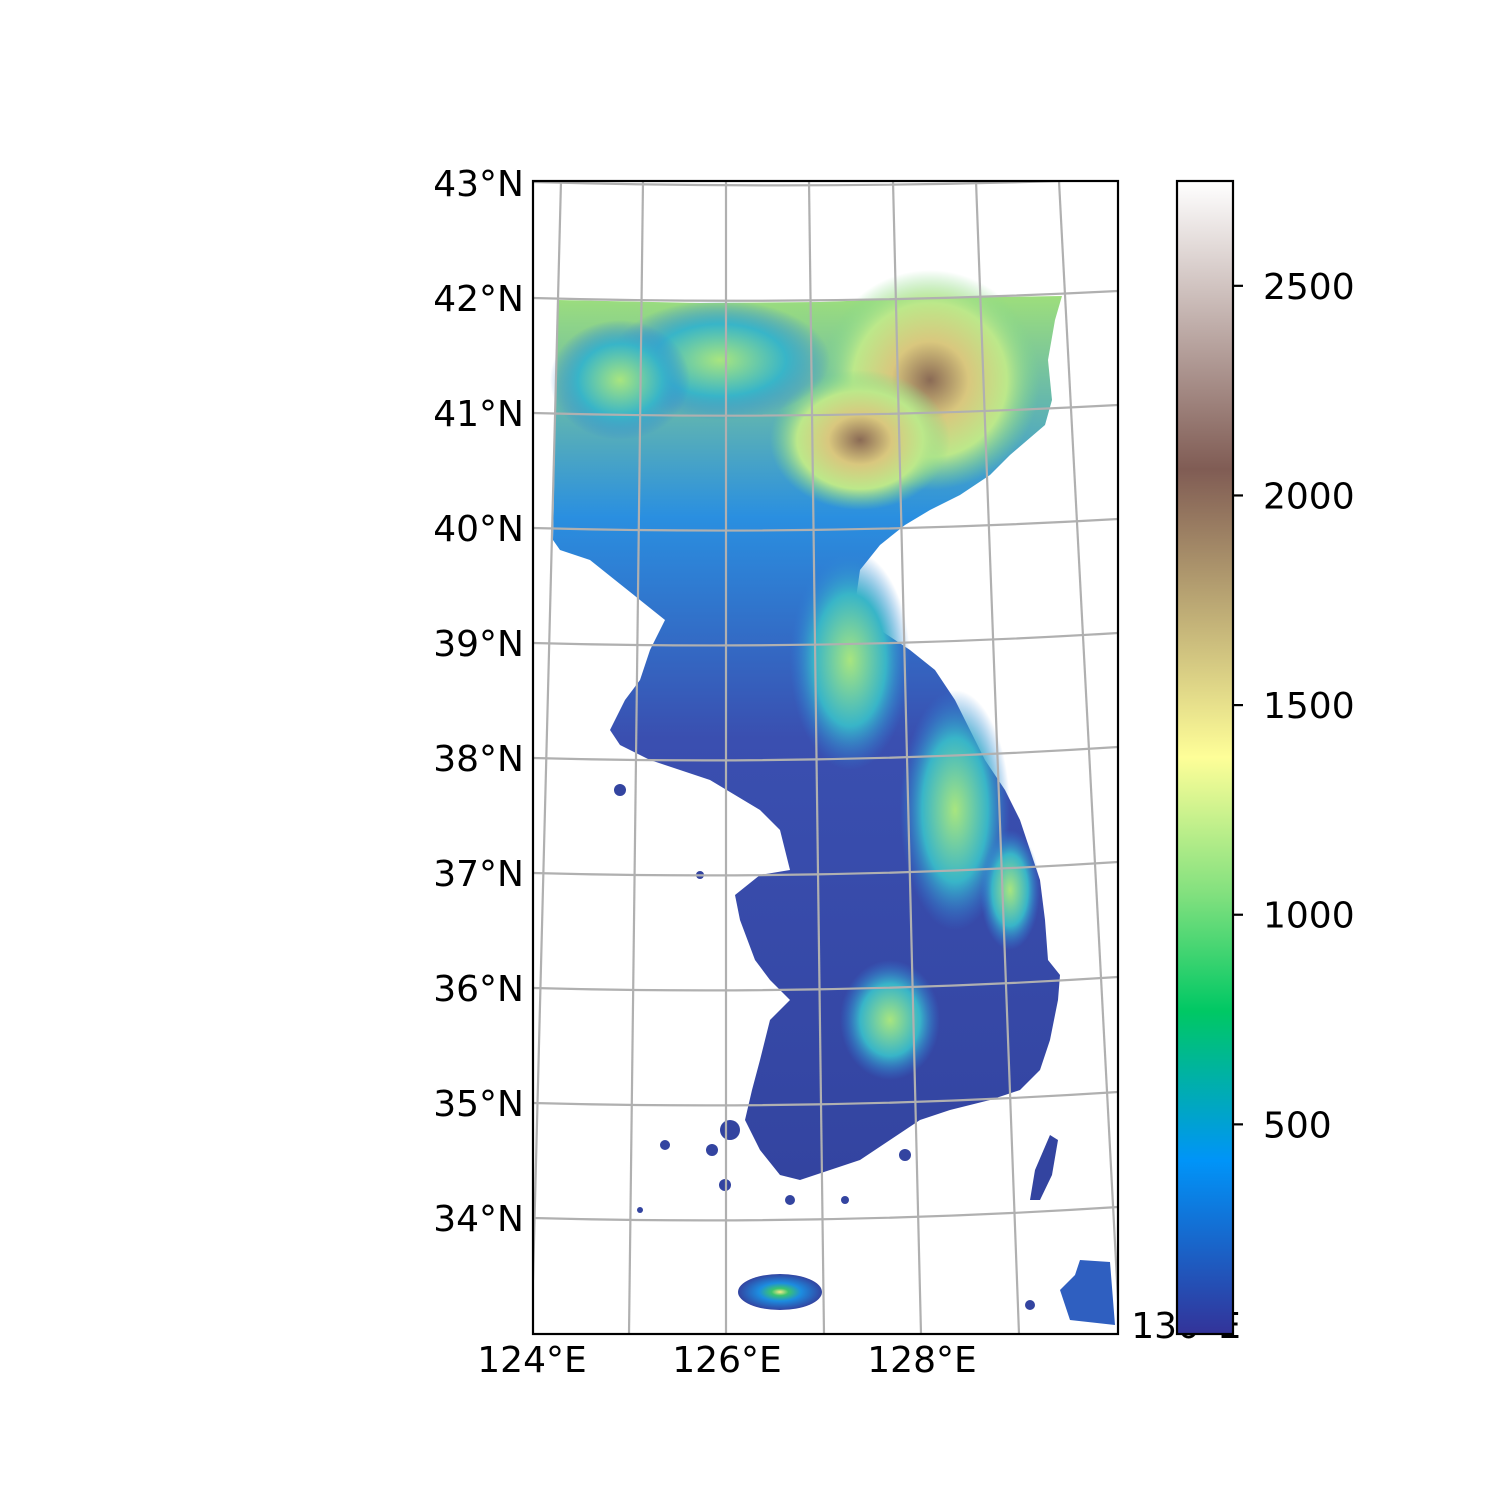 The height and width of the screenshot is (1500, 1500). I want to click on lat-label: 40°N, so click(478, 529).